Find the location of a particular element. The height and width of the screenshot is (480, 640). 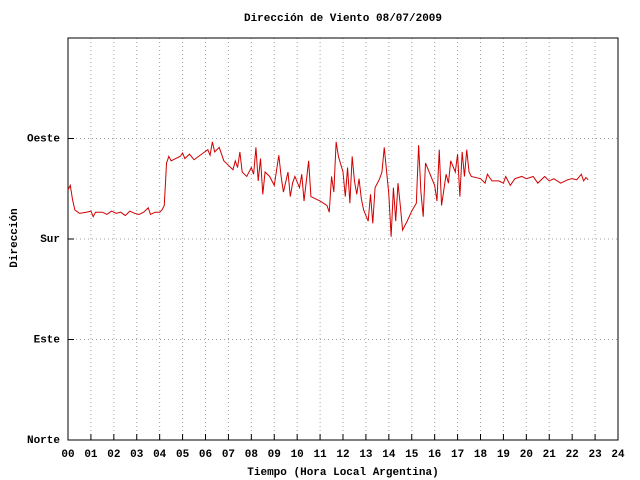

x-tick-label: 10 is located at coordinates (297, 455).